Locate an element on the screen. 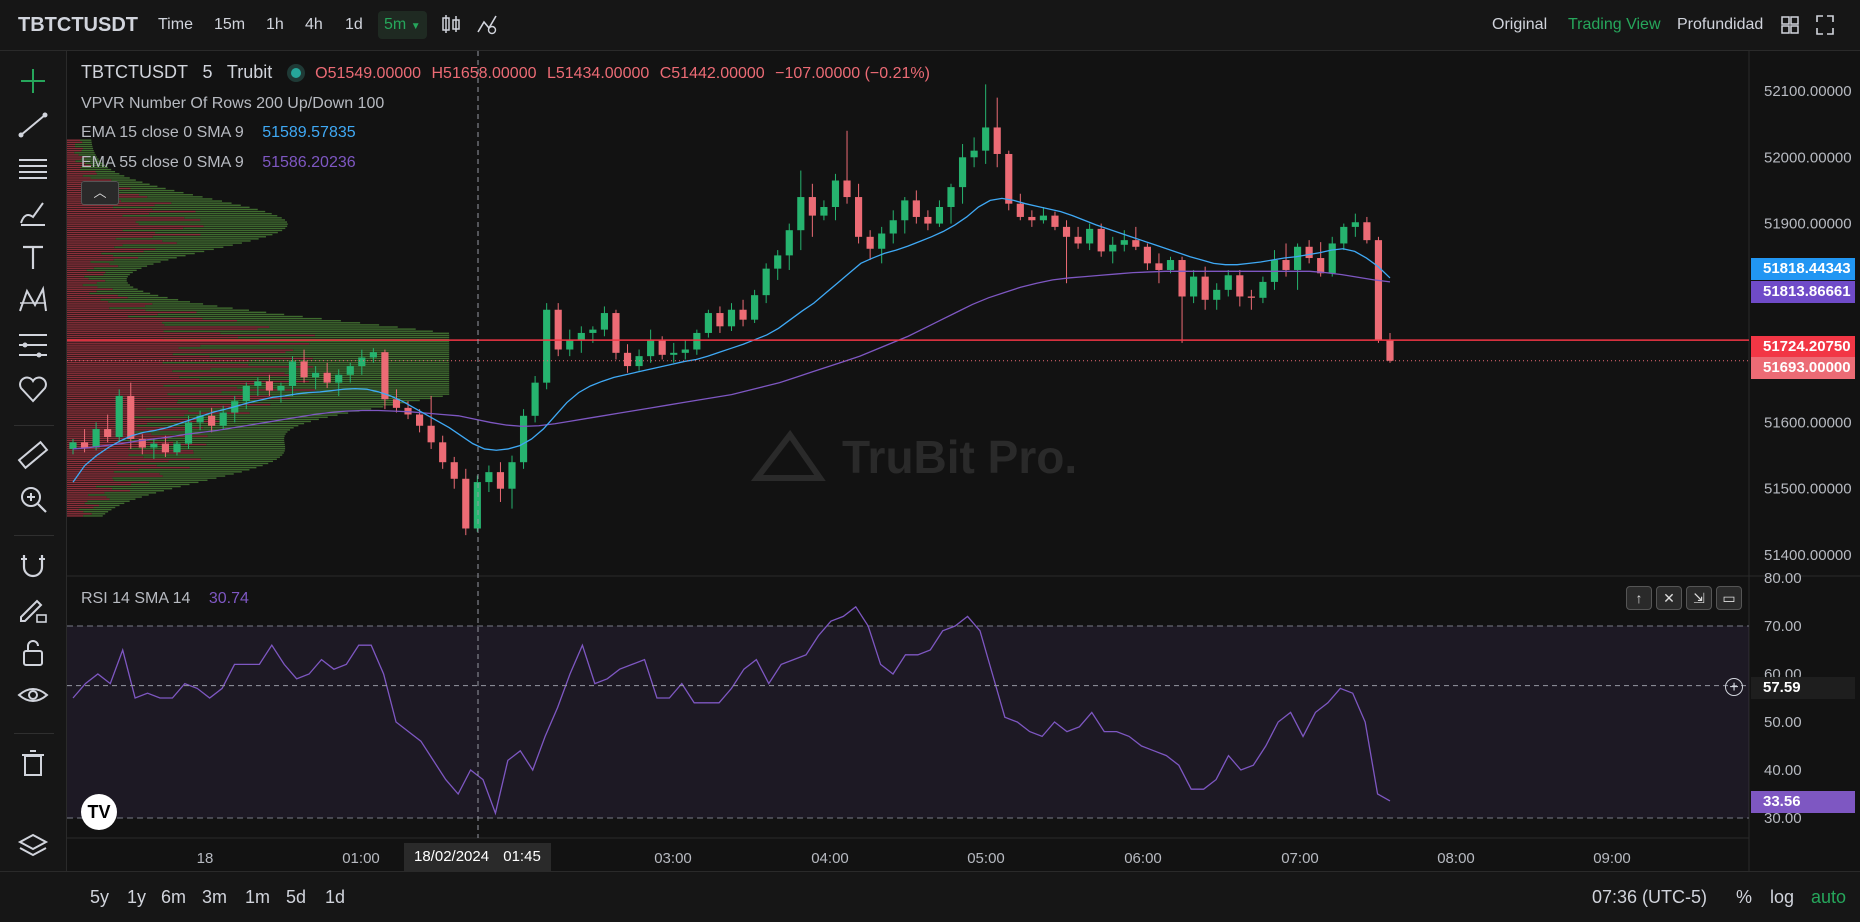  view-depth: Profundidad is located at coordinates (1720, 24).